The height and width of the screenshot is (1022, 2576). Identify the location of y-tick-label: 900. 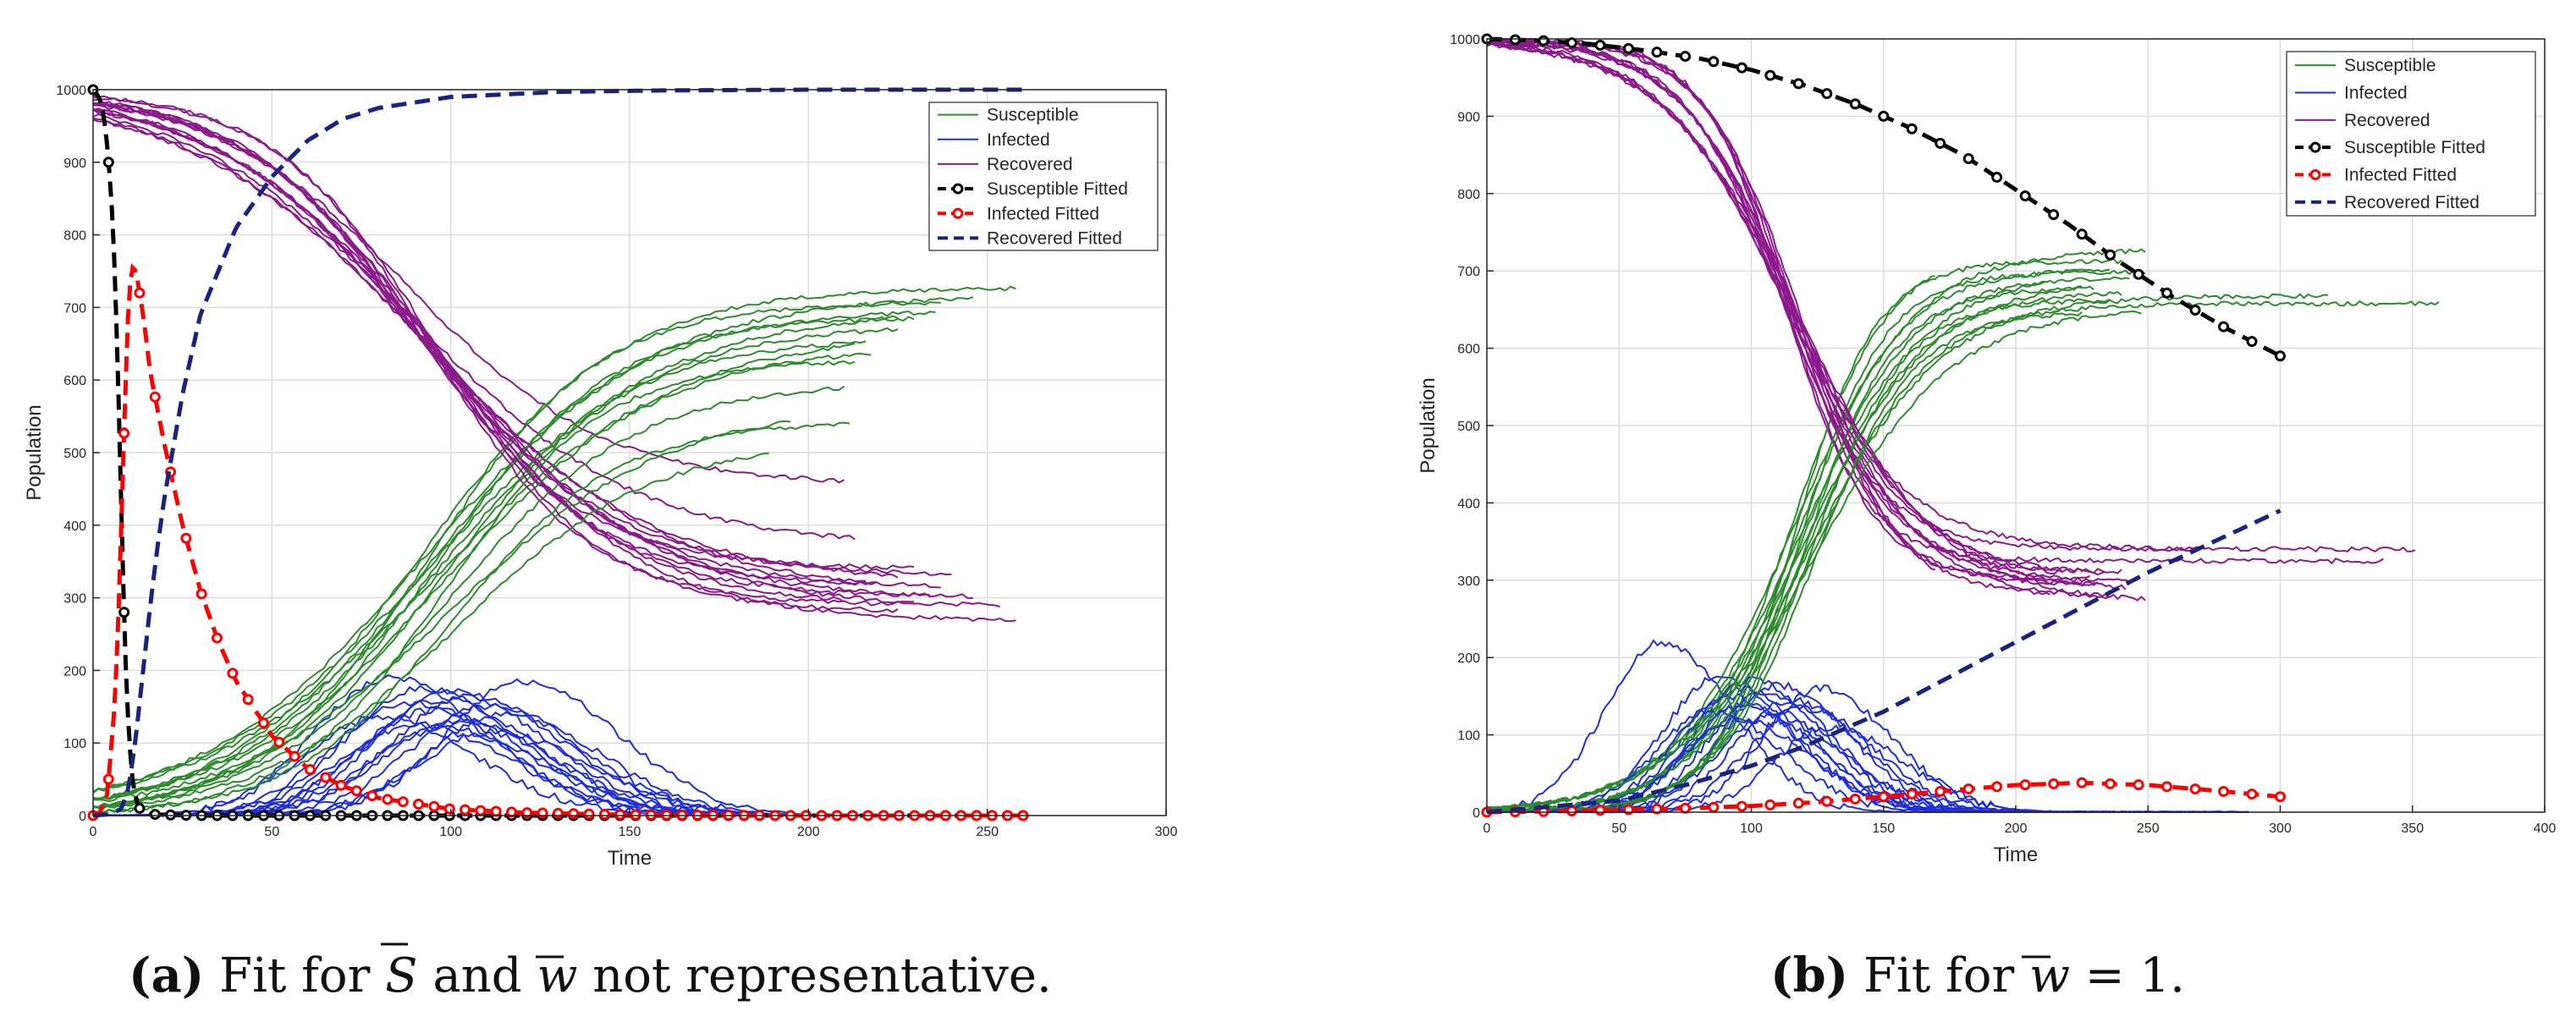
(74, 164).